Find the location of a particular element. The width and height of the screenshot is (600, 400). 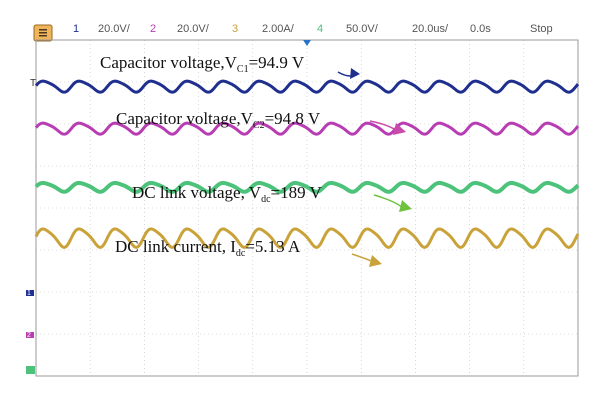

waveform-ch2 is located at coordinates (307, 128).